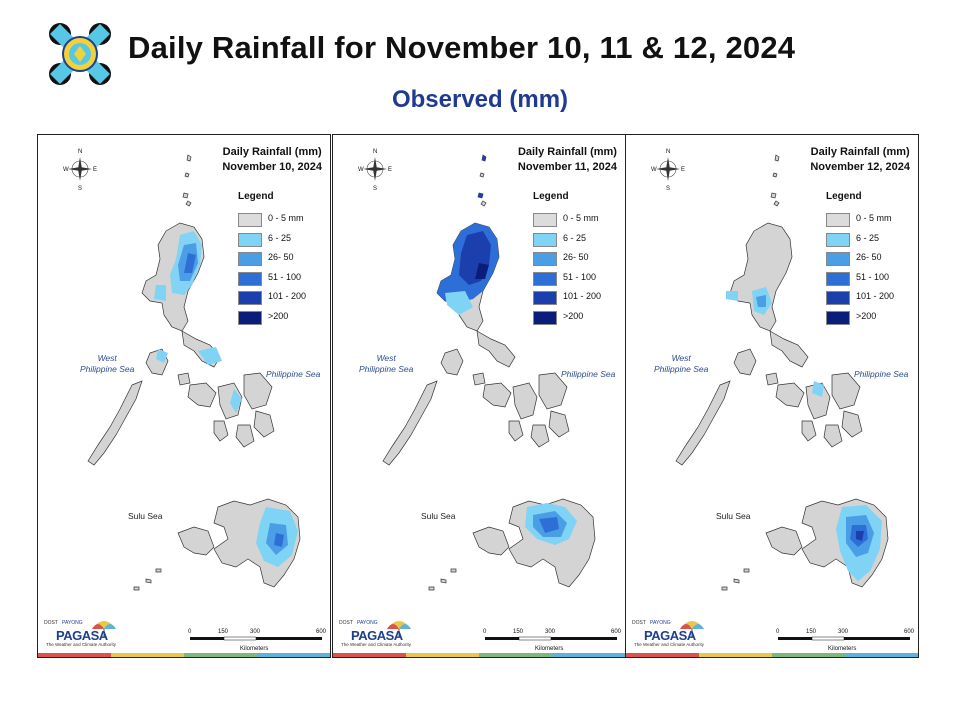 The width and height of the screenshot is (960, 720). Describe the element at coordinates (480, 99) in the screenshot. I see `page-subtitle: Observed (mm)` at that location.